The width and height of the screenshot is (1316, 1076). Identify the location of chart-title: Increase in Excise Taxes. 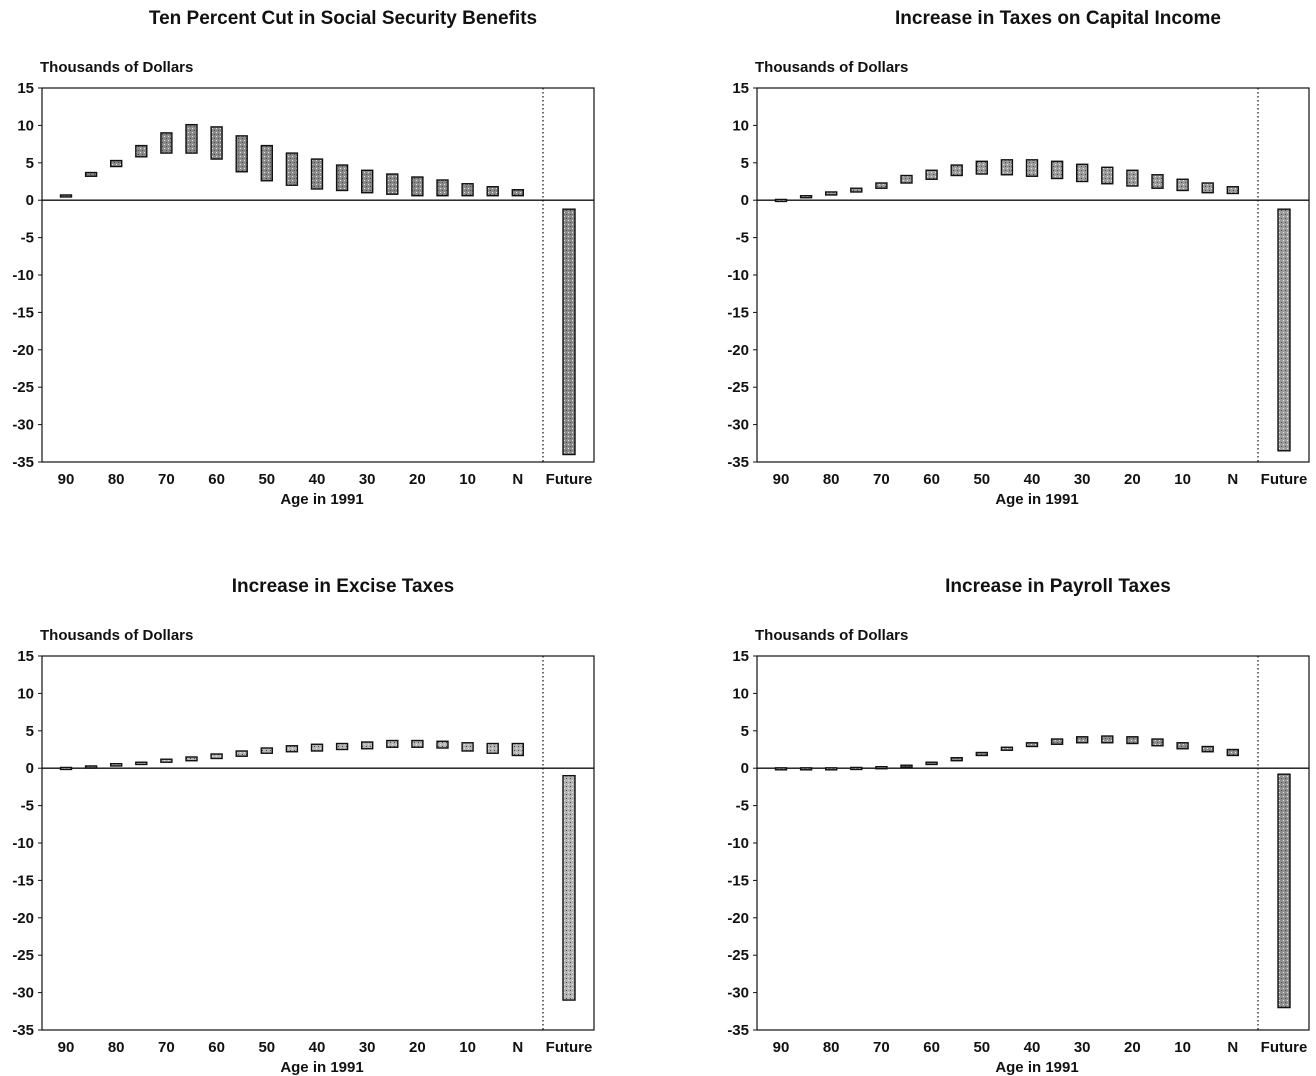
(343, 586).